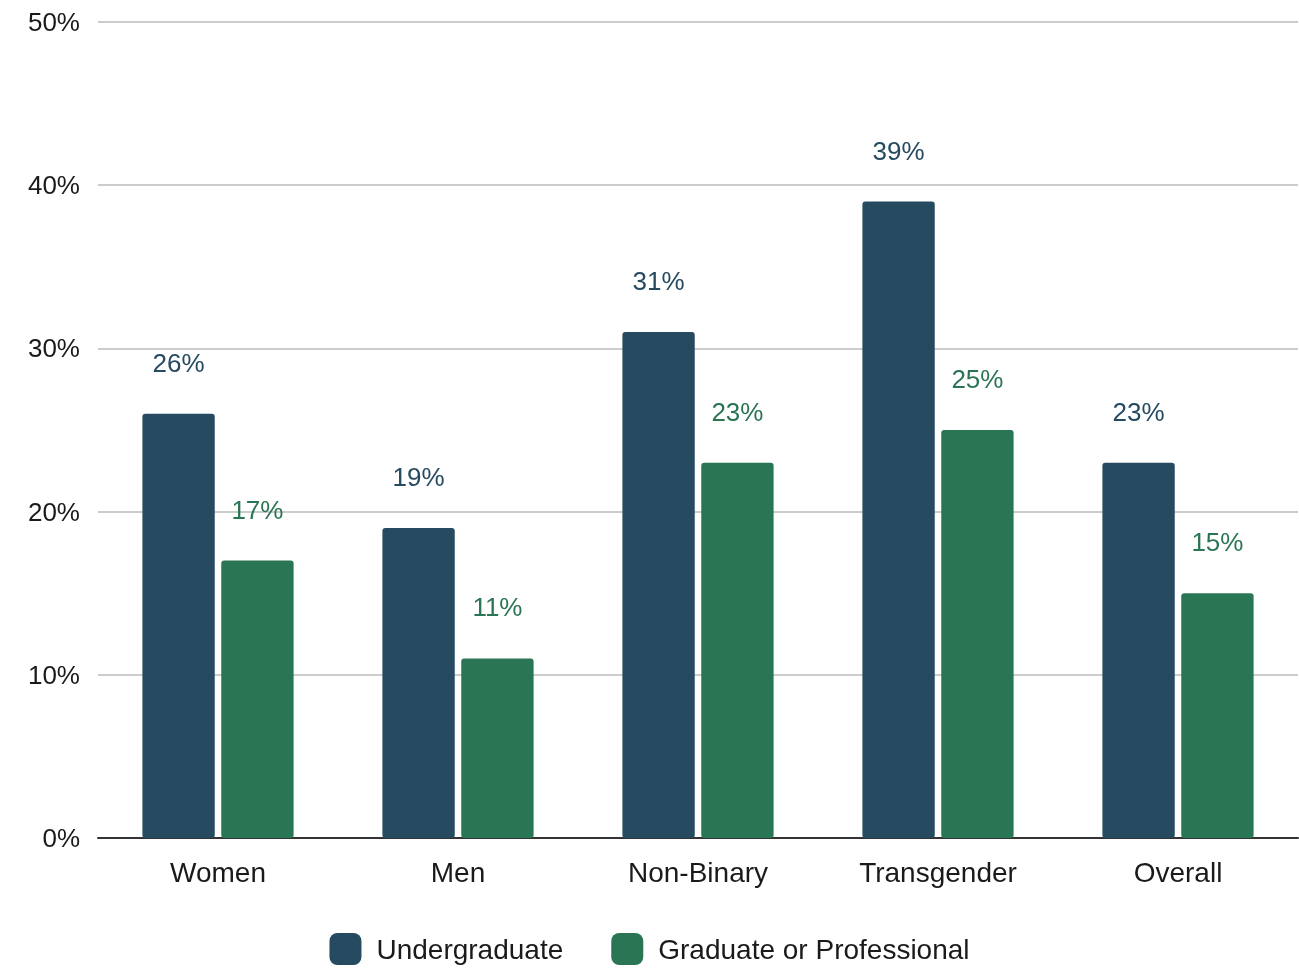 The height and width of the screenshot is (972, 1299). I want to click on data-label: 31%, so click(658, 281).